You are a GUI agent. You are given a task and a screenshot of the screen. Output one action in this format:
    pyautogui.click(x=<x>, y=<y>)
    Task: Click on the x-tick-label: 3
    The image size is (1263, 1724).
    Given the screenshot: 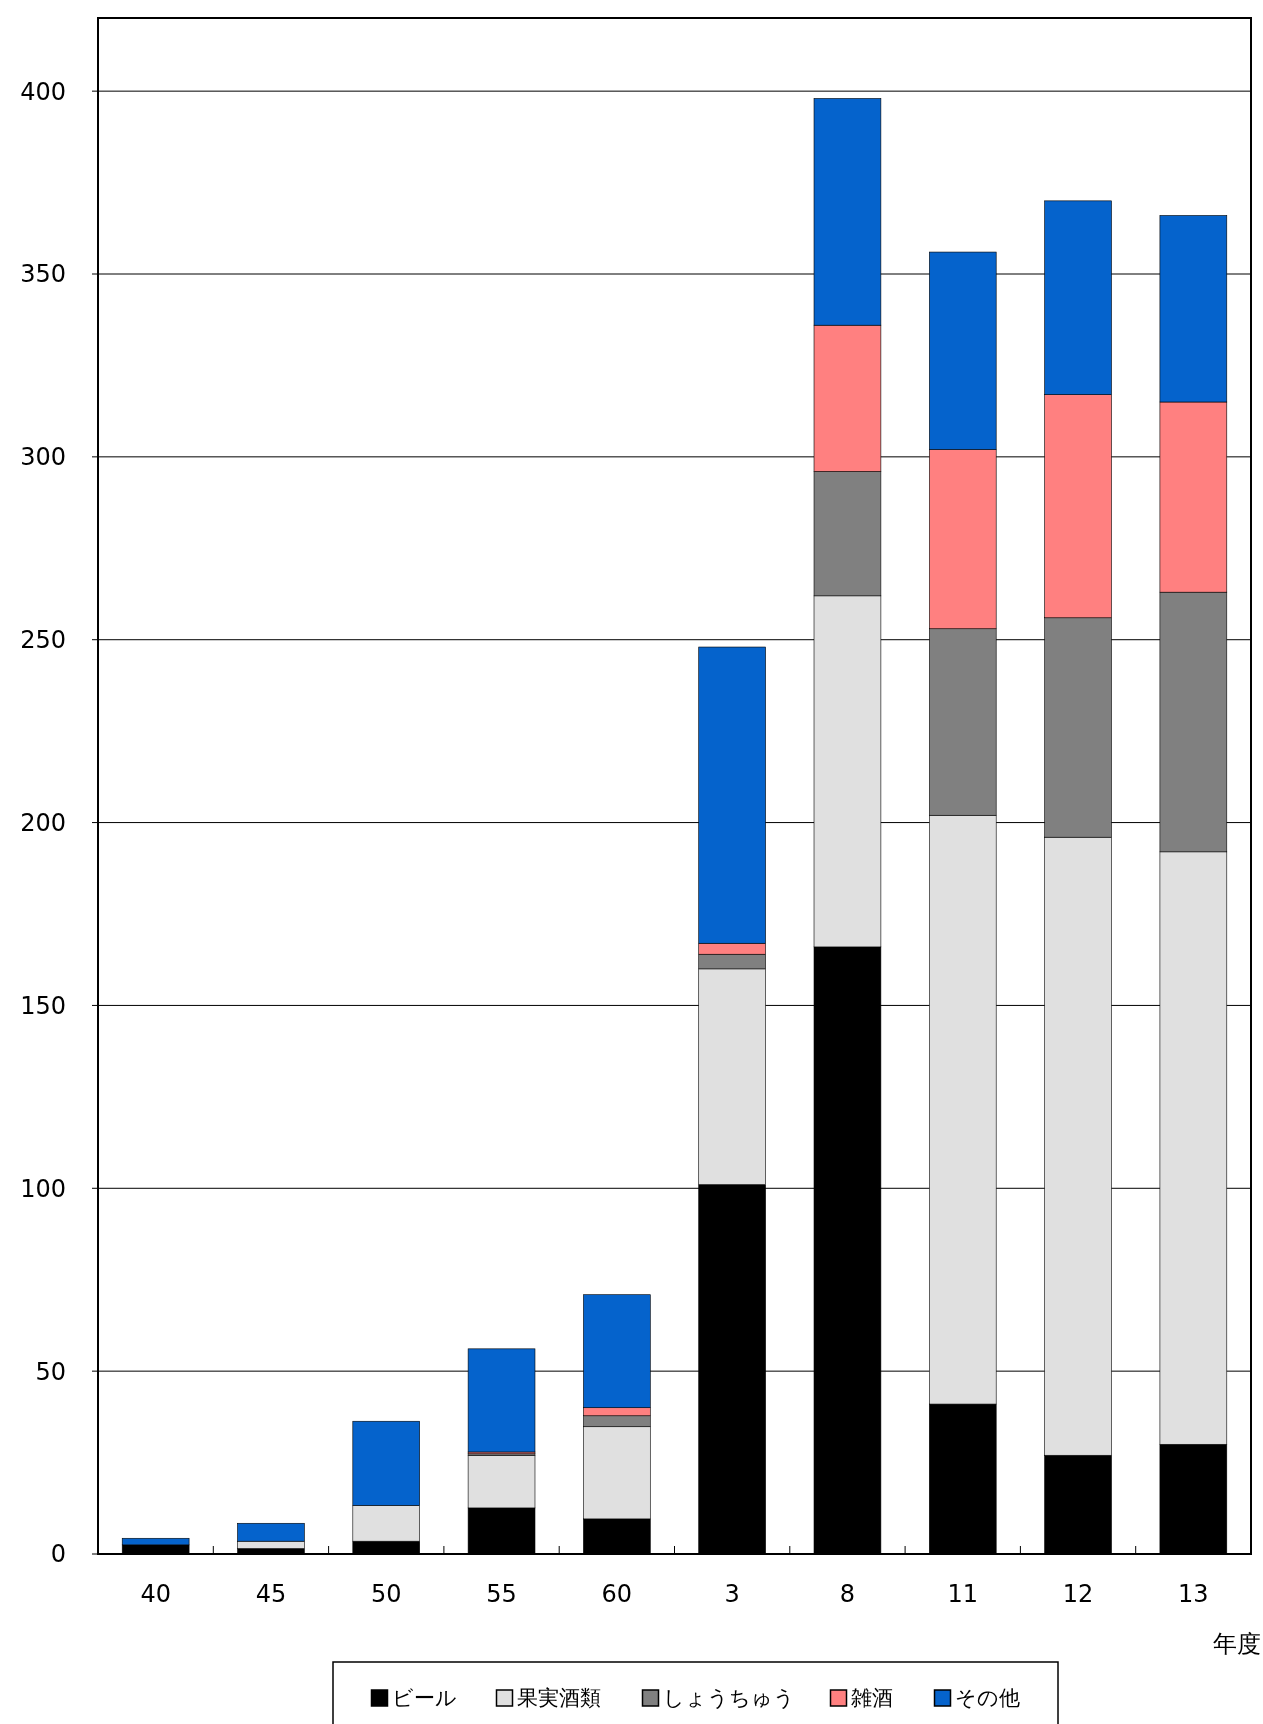 What is the action you would take?
    pyautogui.click(x=732, y=1594)
    